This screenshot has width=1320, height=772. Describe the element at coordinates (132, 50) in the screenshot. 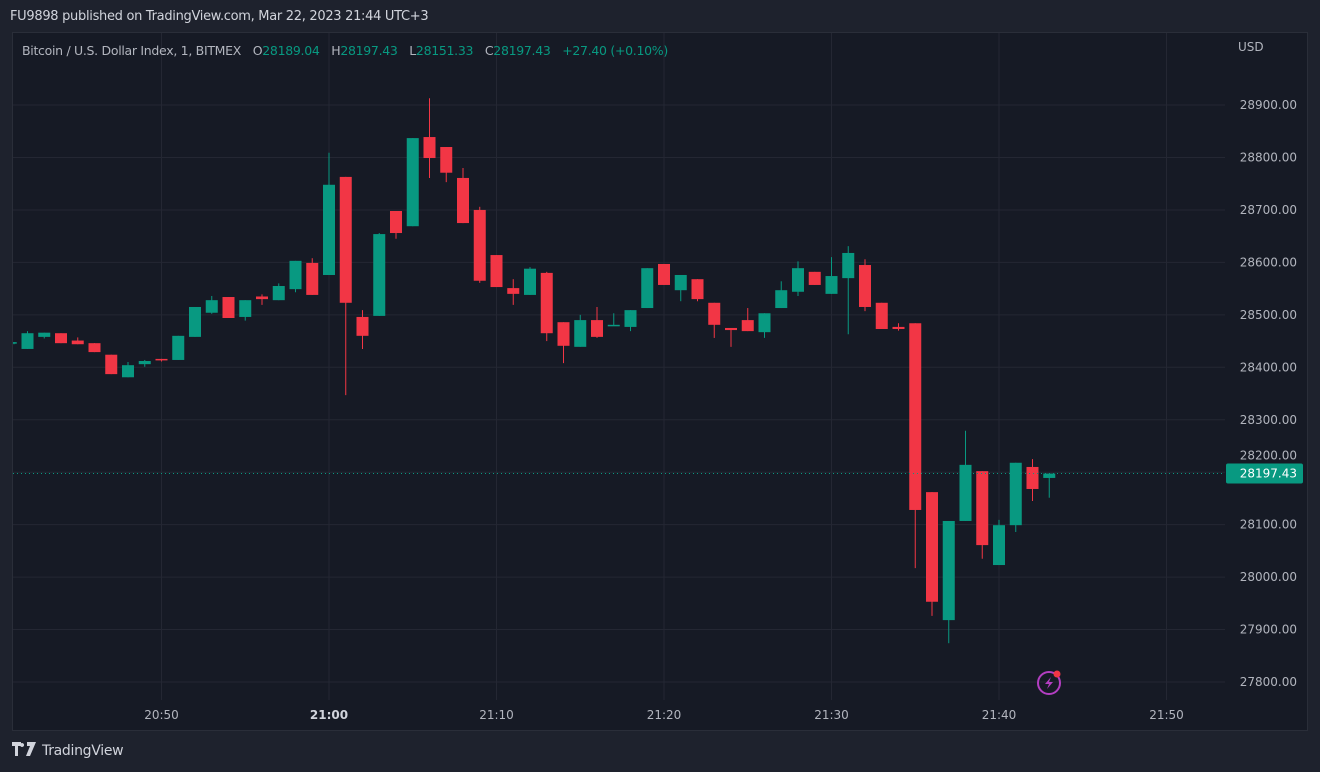

I see `symbol-name: Bitcoin / U.S. Dollar Index, 1, BITMEX` at that location.